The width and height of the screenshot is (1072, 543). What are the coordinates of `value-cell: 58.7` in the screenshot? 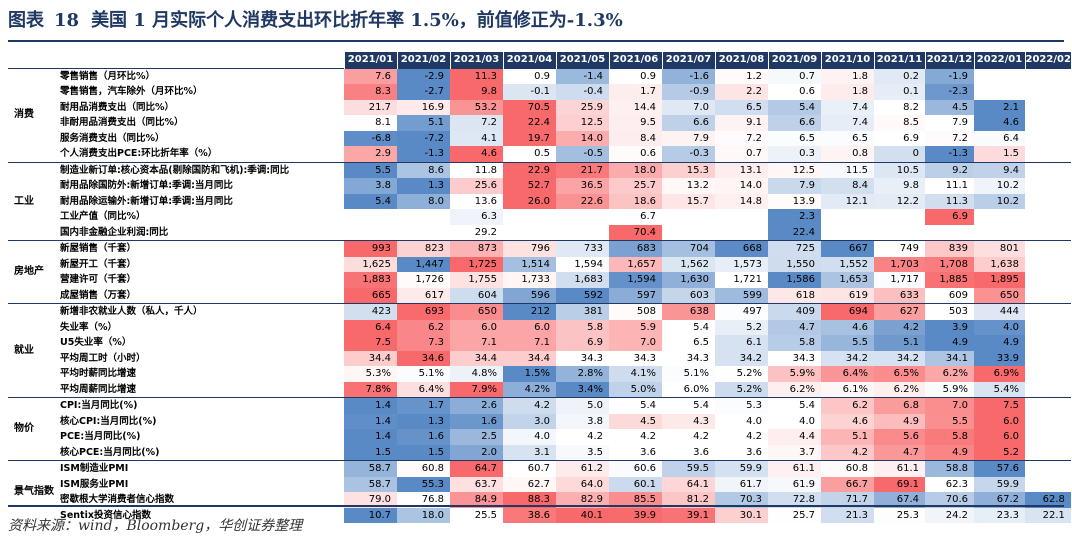 It's located at (370, 468).